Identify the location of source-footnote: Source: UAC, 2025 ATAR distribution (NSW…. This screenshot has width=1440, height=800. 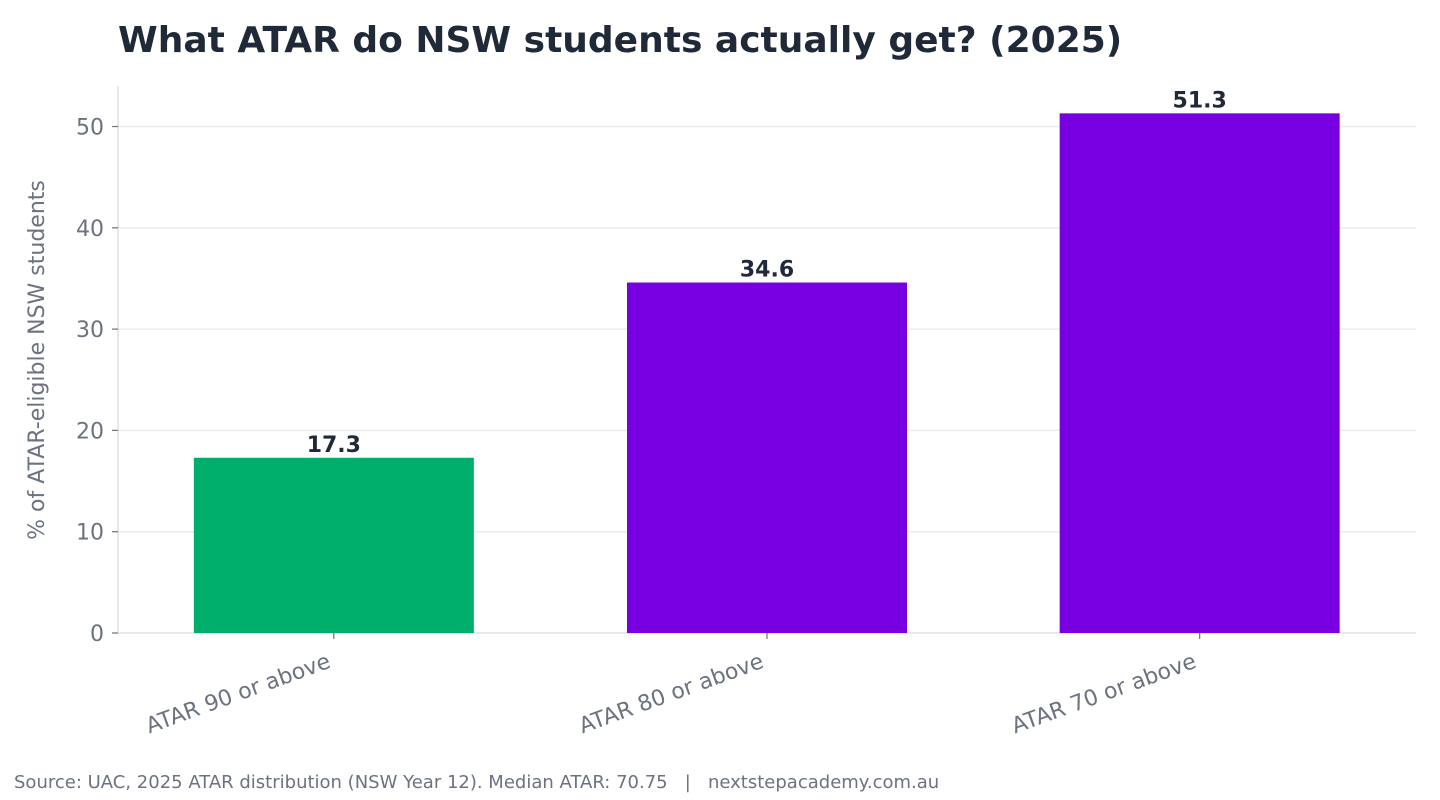
(476, 782).